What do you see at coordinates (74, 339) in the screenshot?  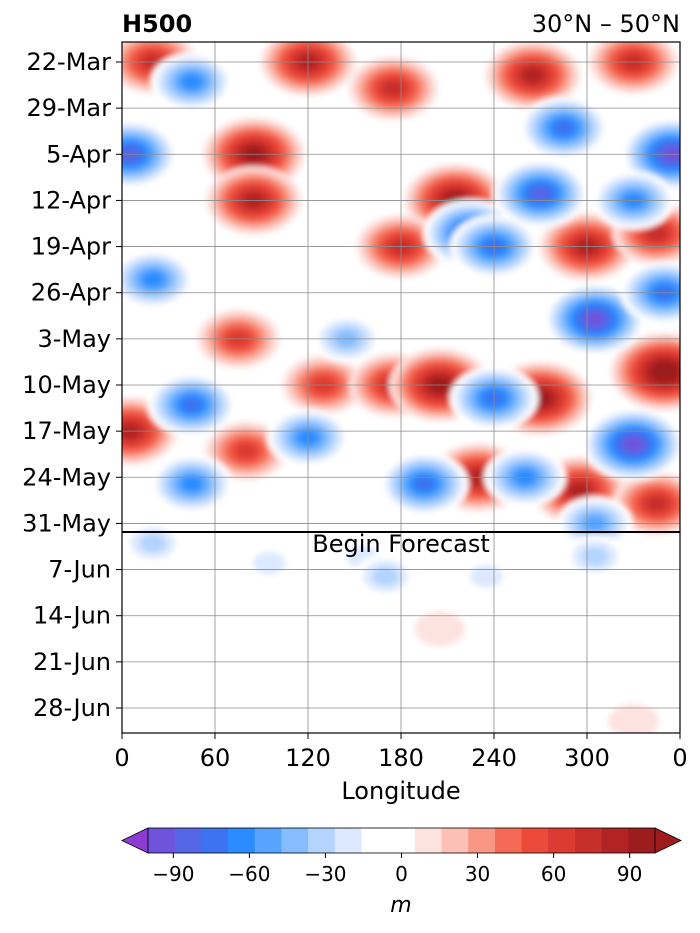 I see `y-tick-label: 3-May` at bounding box center [74, 339].